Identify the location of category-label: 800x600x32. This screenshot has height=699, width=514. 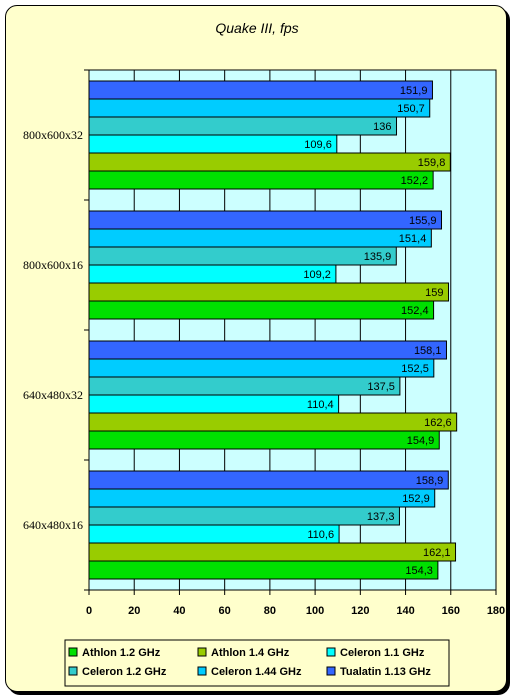
(53, 135).